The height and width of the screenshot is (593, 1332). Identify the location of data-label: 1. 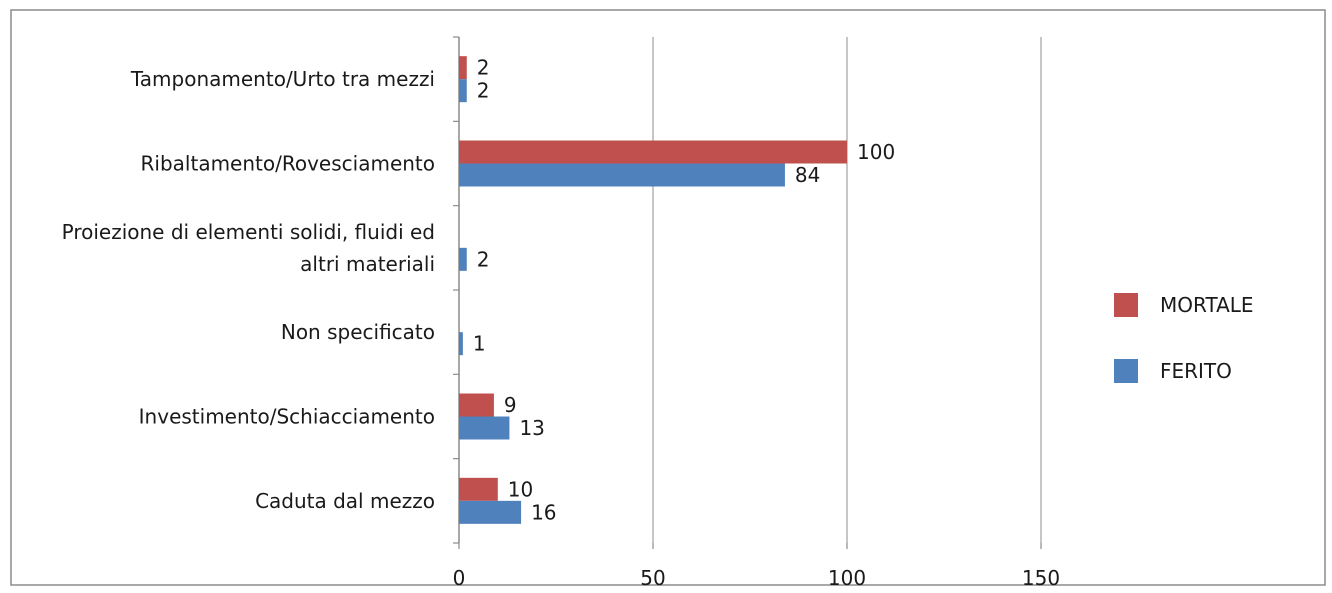
(479, 344).